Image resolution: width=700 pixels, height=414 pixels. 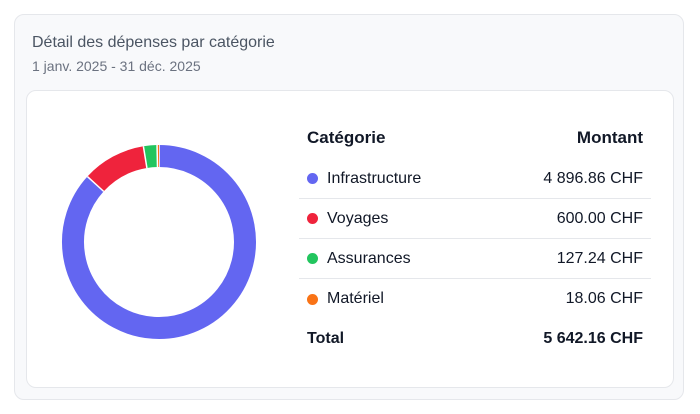 I want to click on table-row-infrastructure: Infrastructure 4 896.86 CHF, so click(x=475, y=179).